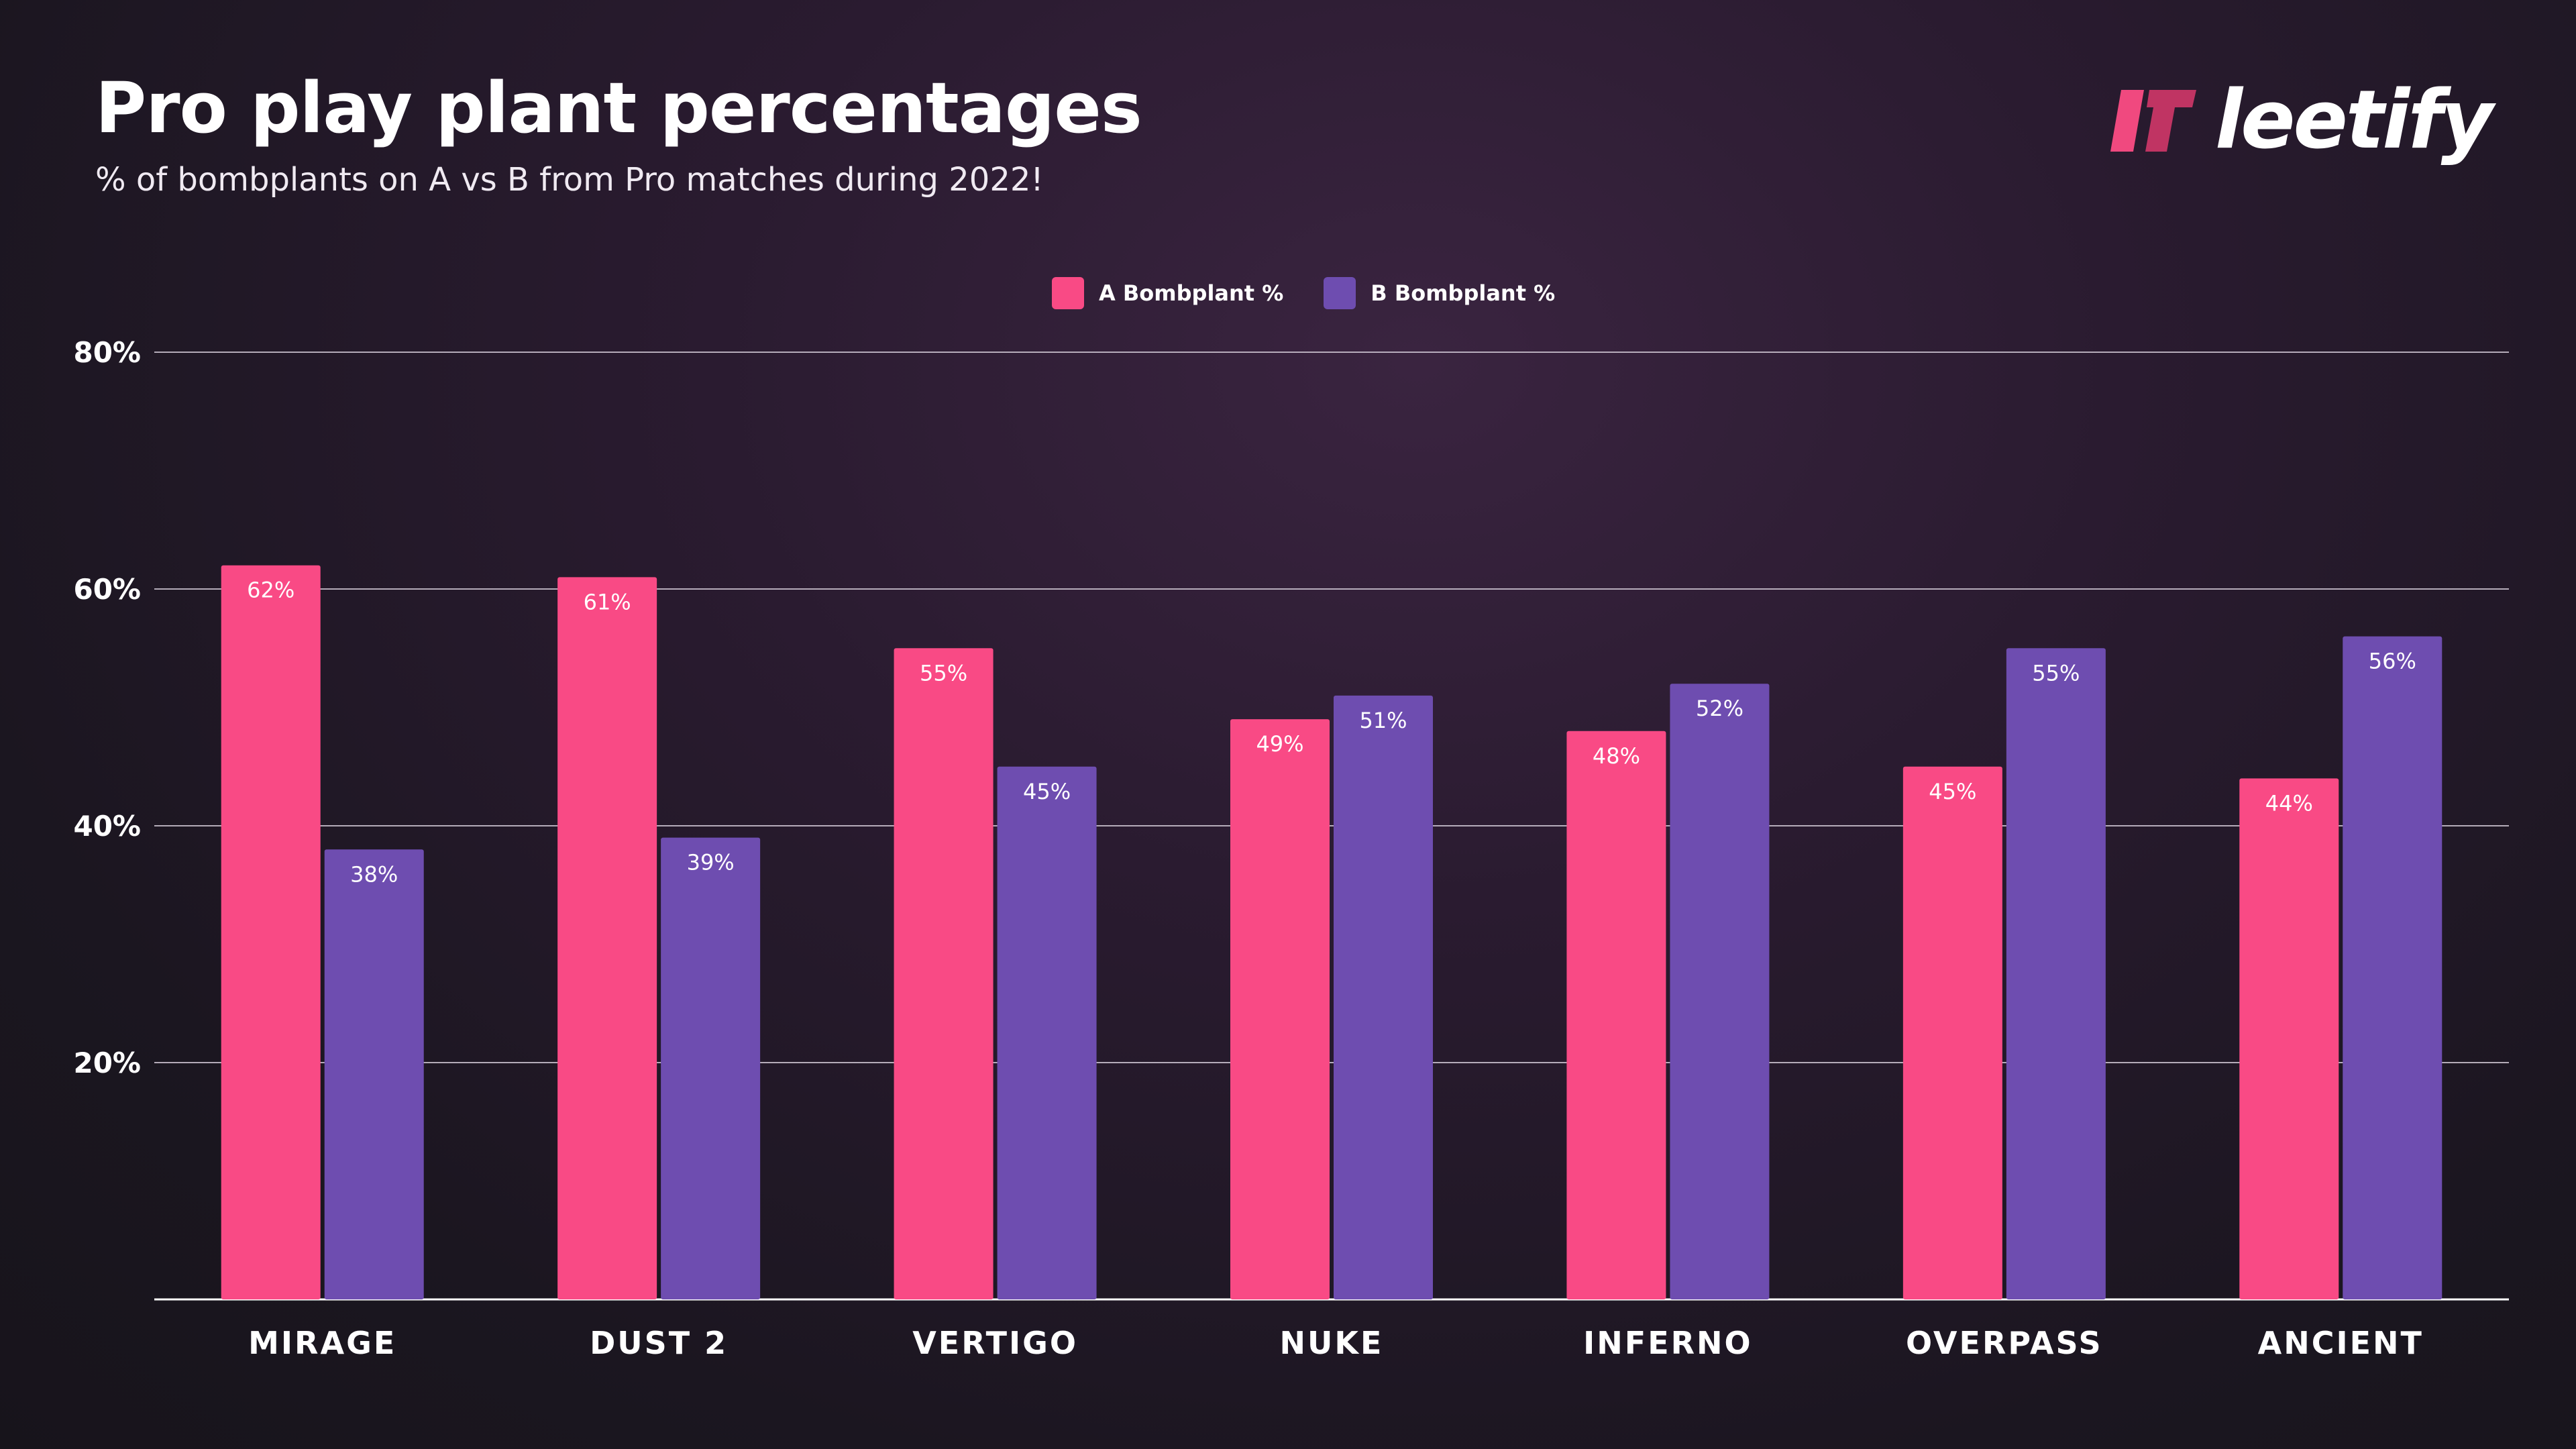 This screenshot has height=1449, width=2576. Describe the element at coordinates (1463, 293) in the screenshot. I see `legend-label-b: B Bombplant %` at that location.